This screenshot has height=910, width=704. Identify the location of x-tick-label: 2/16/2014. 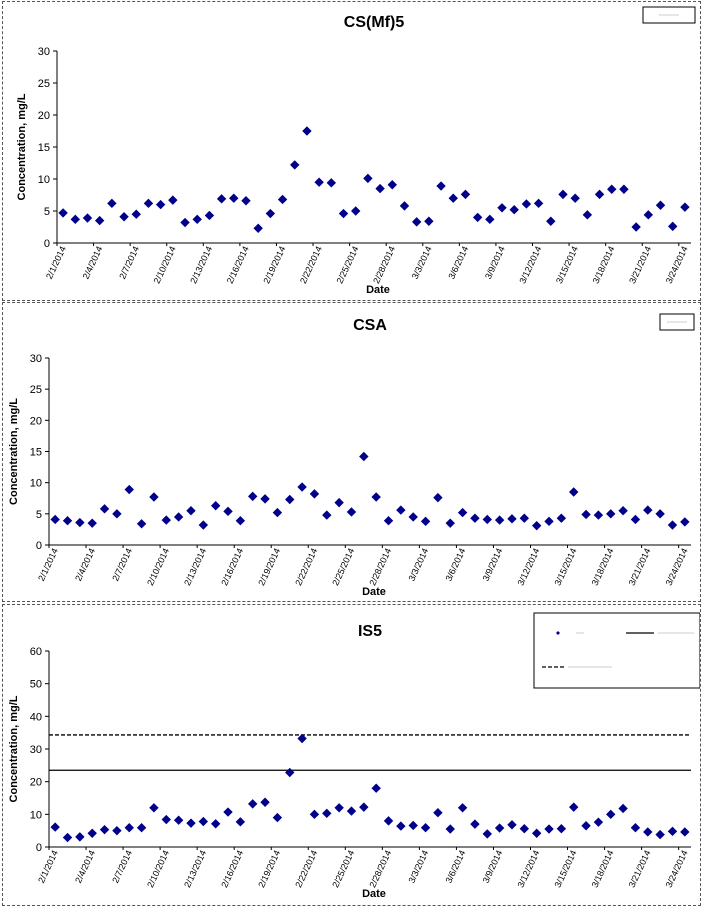
(232, 869).